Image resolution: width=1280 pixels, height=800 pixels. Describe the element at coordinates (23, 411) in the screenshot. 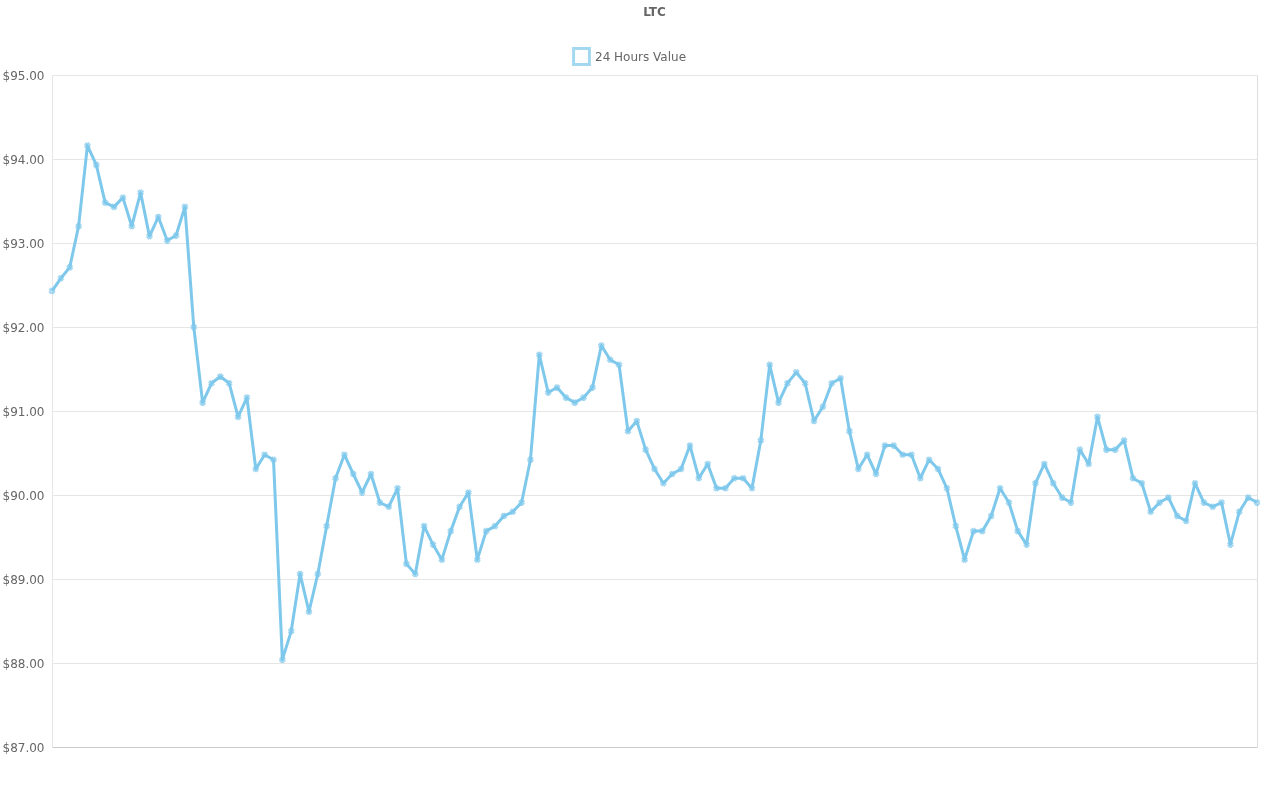

I see `y-tick-label: $91.00` at that location.